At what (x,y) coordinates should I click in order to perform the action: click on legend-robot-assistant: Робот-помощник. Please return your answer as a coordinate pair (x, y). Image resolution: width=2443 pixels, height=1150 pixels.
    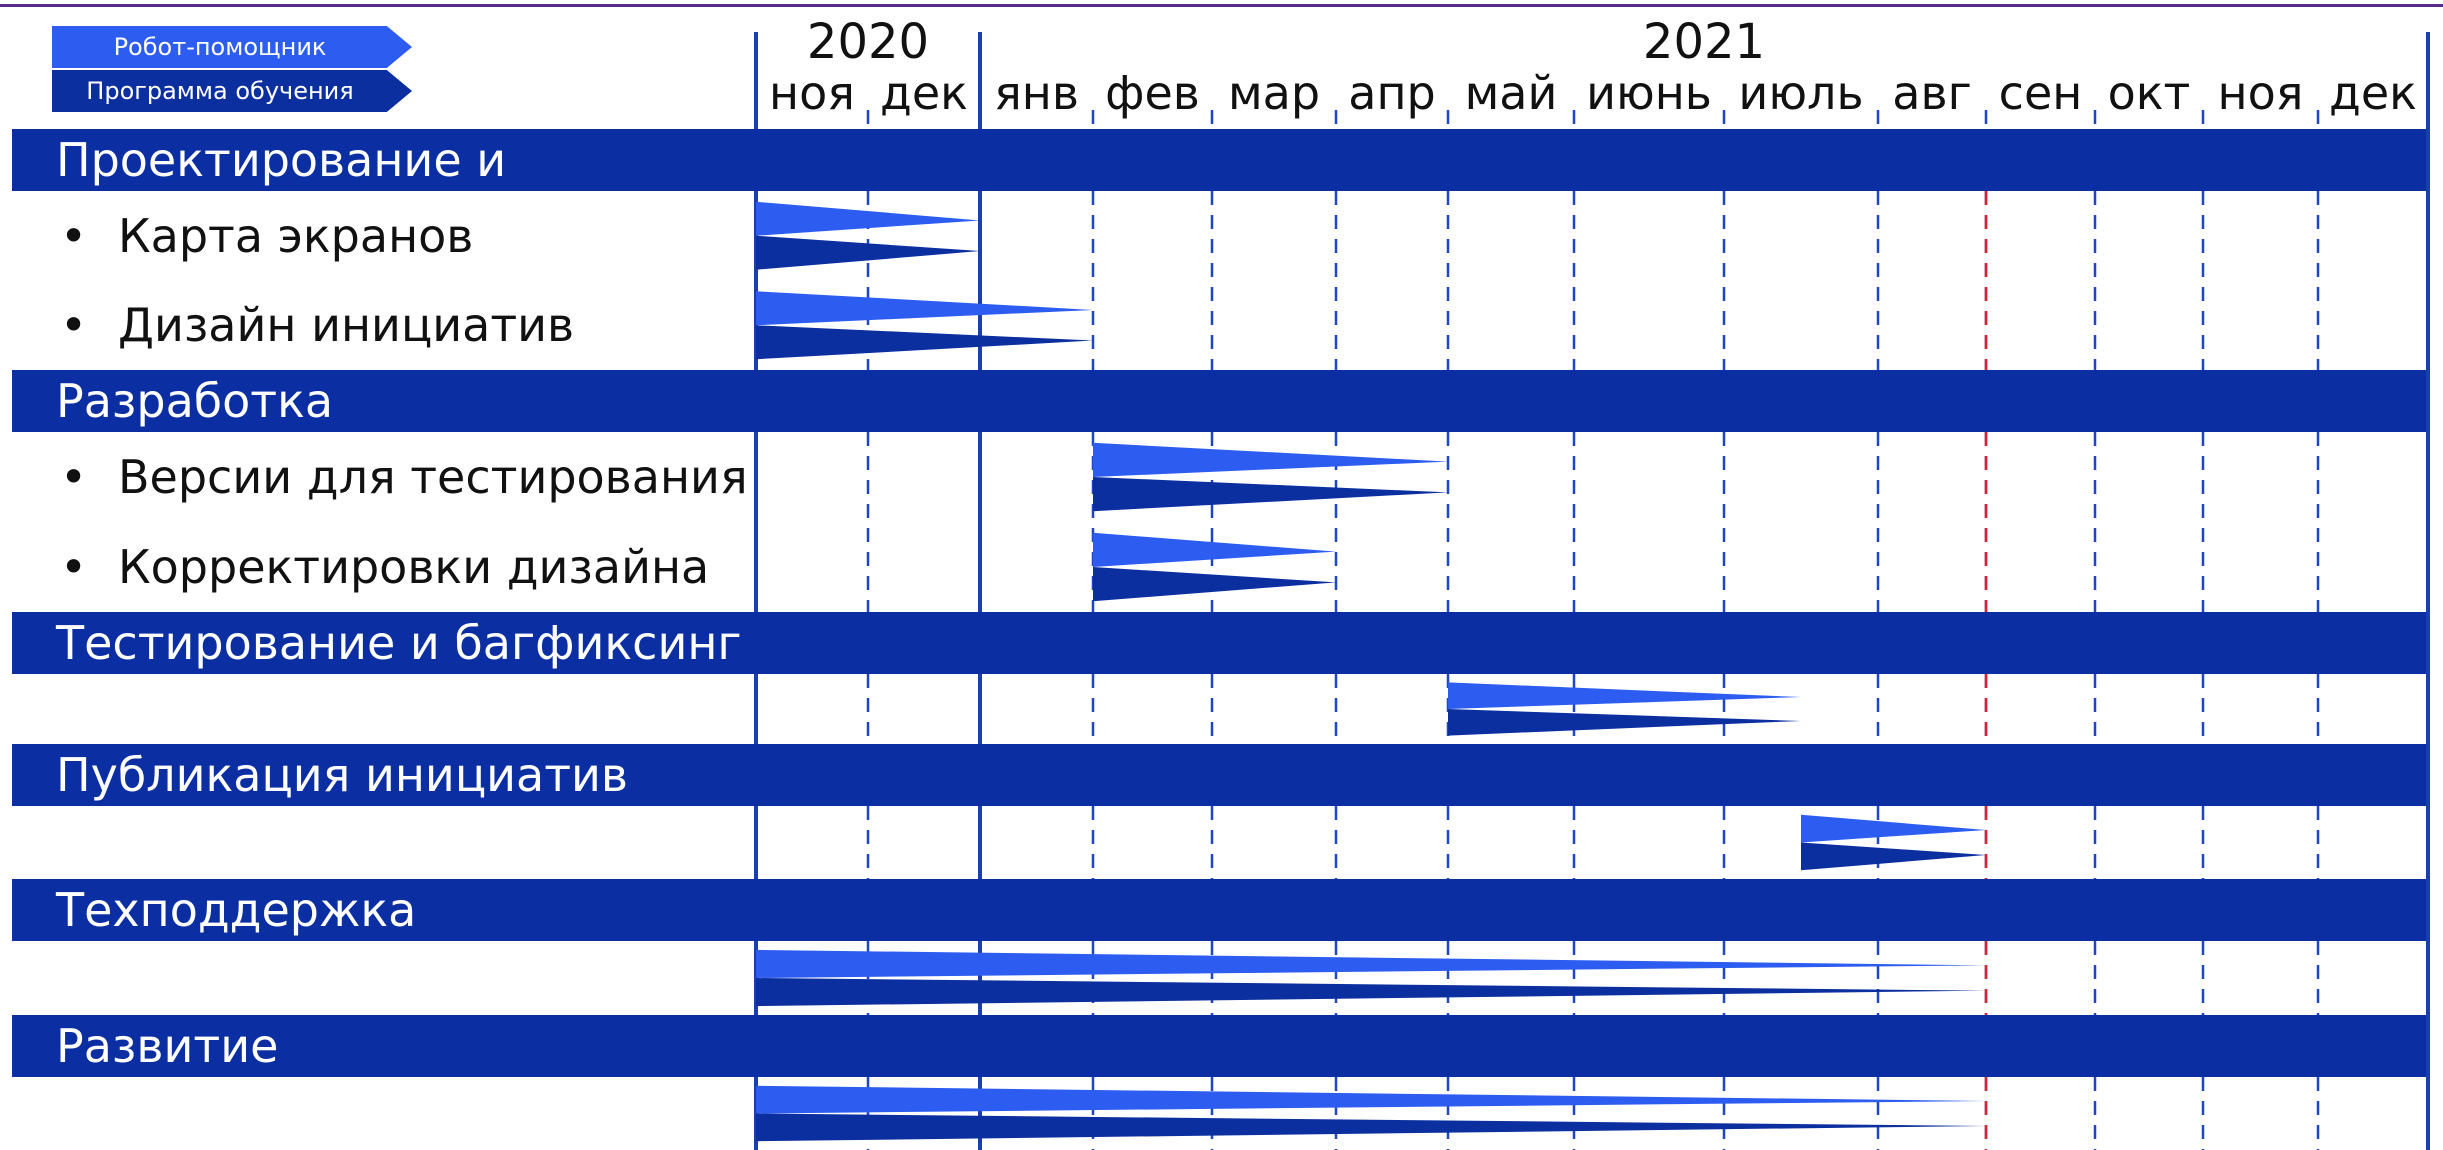
    Looking at the image, I should click on (232, 47).